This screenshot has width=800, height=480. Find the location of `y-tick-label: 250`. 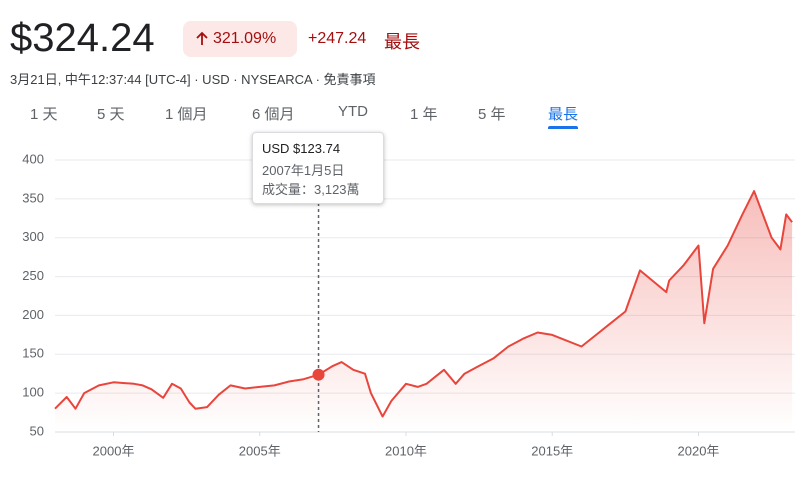

y-tick-label: 250 is located at coordinates (33, 275).